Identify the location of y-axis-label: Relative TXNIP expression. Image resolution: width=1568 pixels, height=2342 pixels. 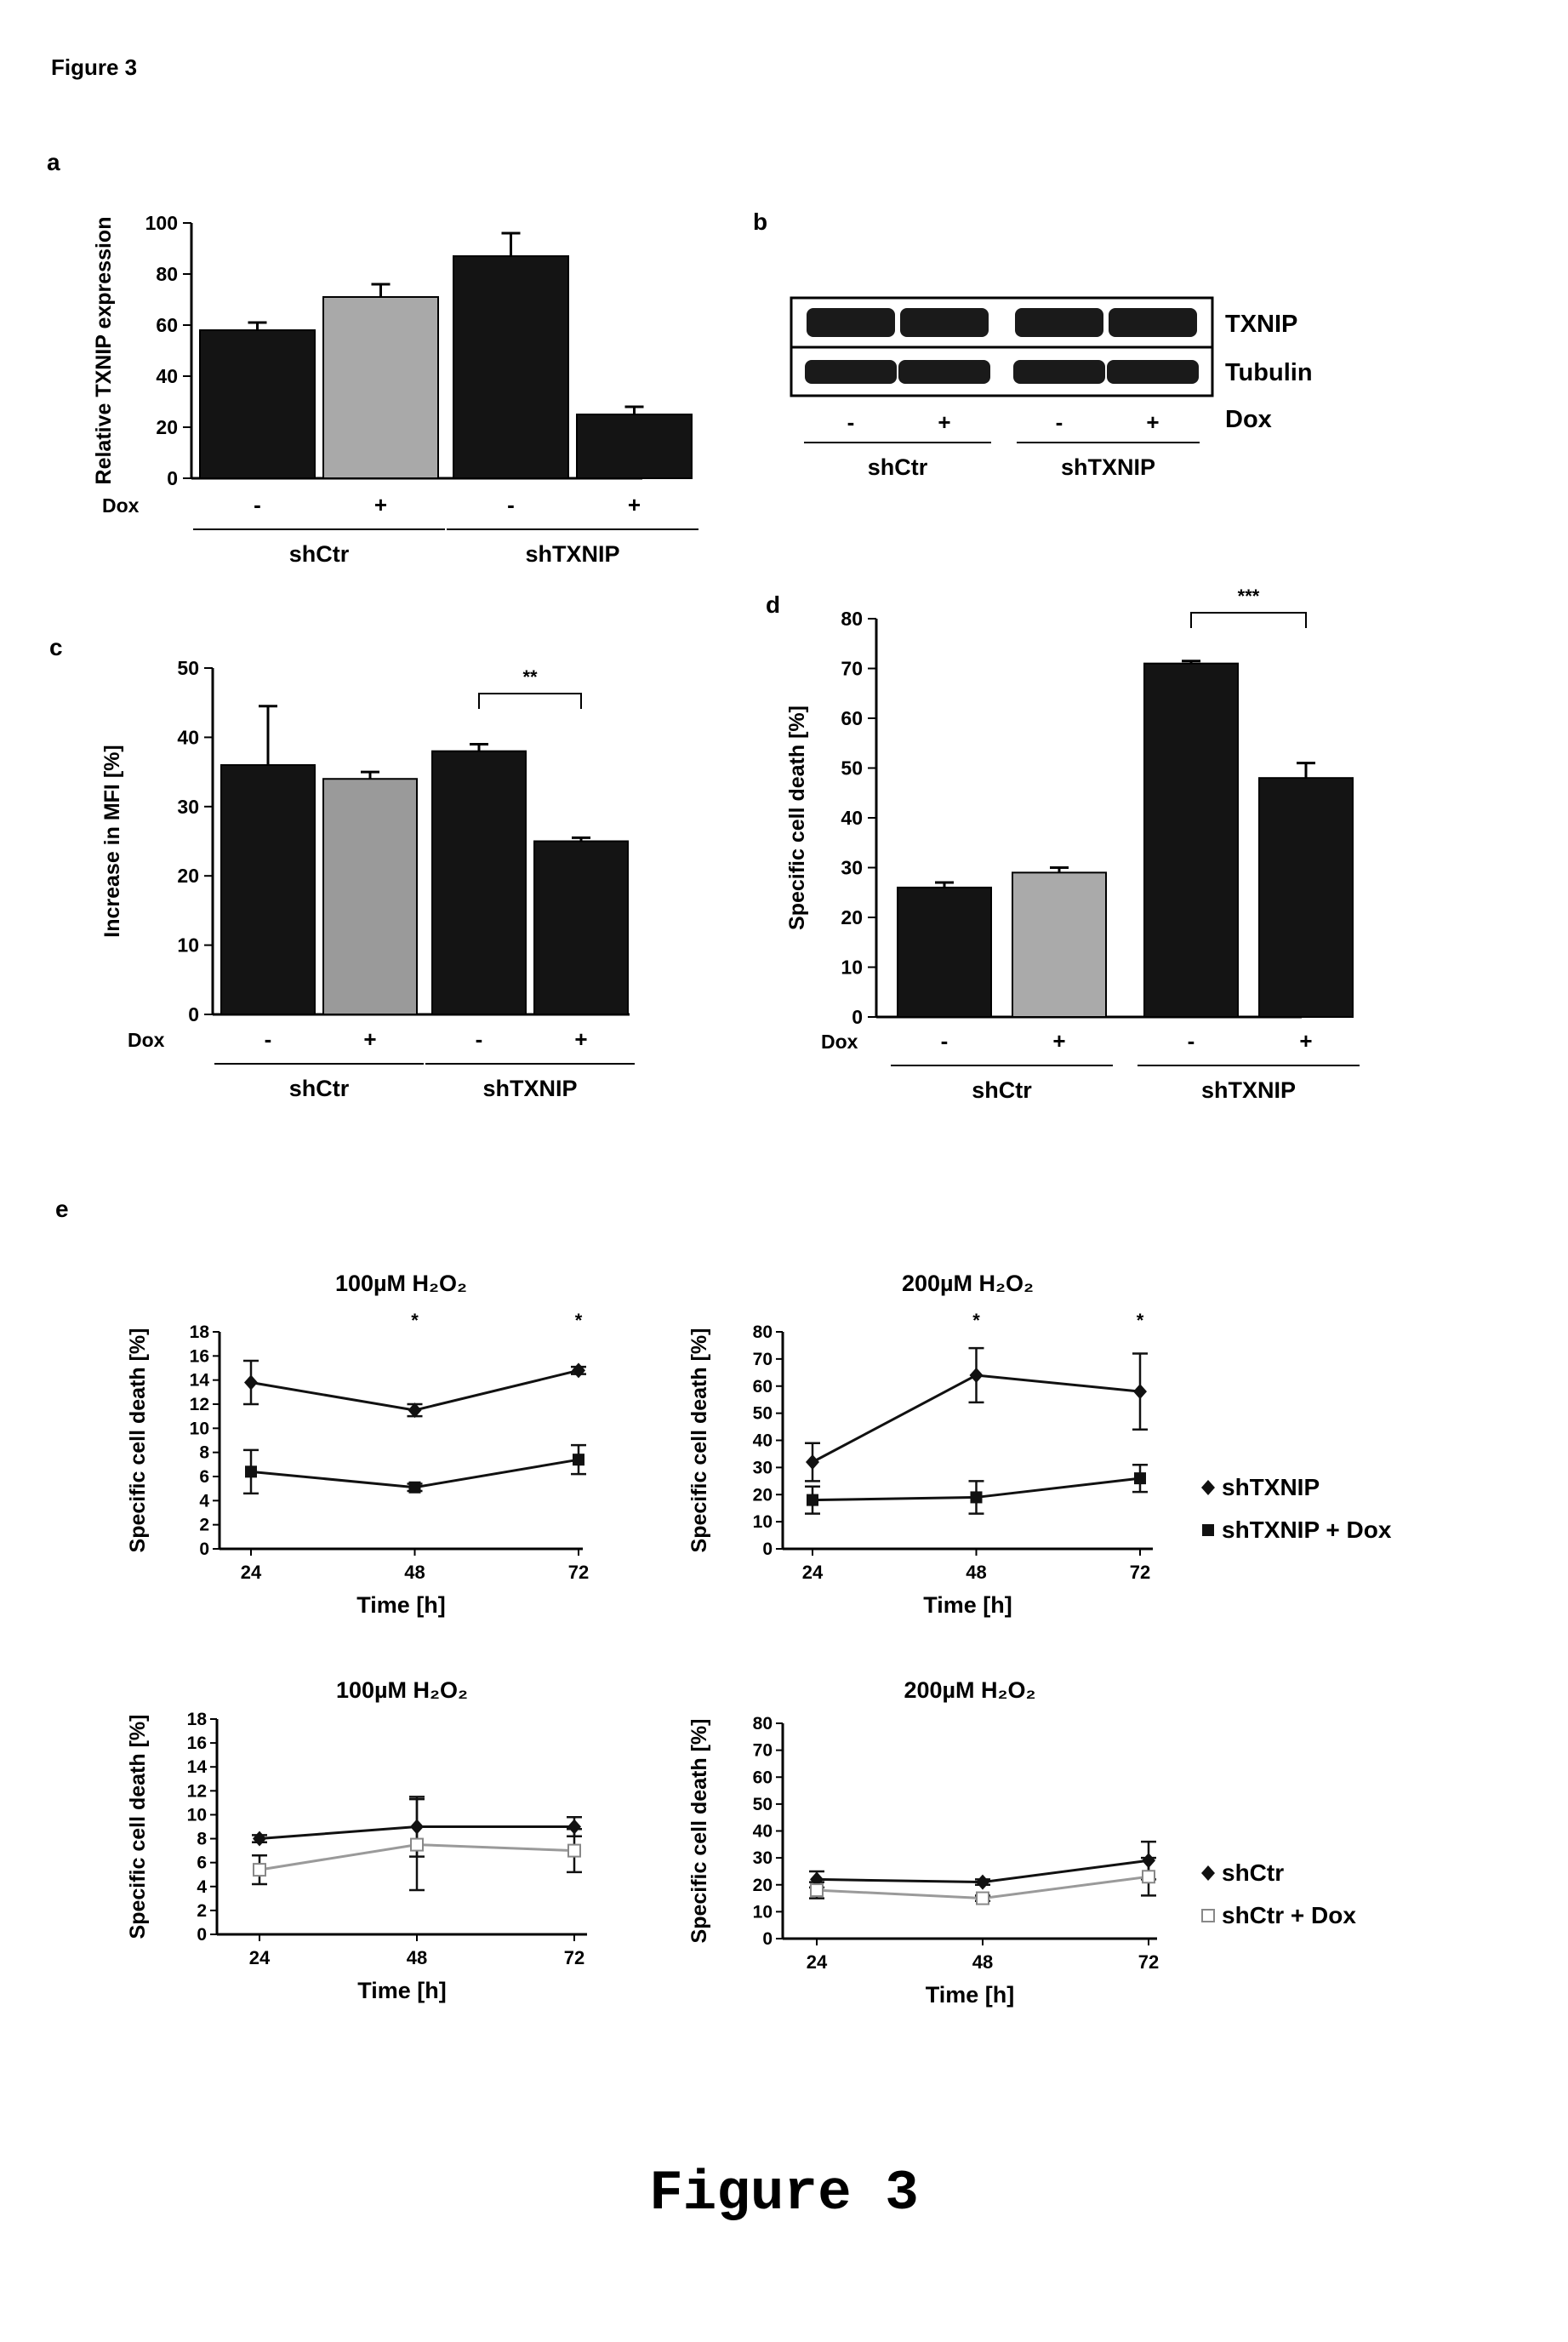
(104, 351).